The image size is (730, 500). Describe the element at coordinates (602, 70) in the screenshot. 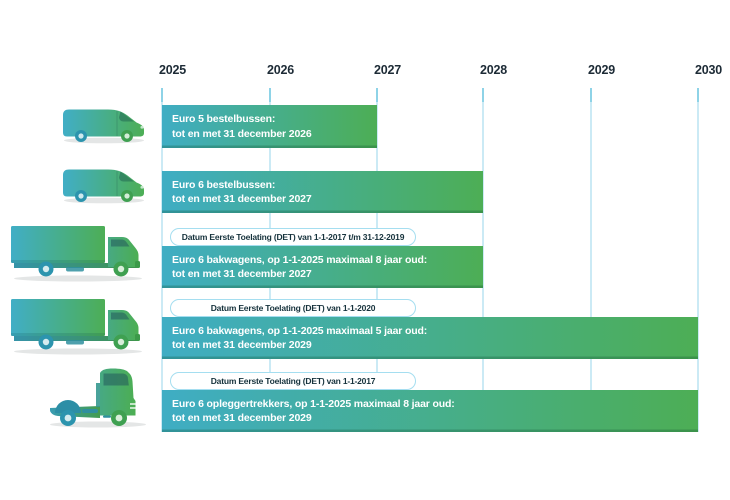

I see `axis-year-label: 2029` at that location.